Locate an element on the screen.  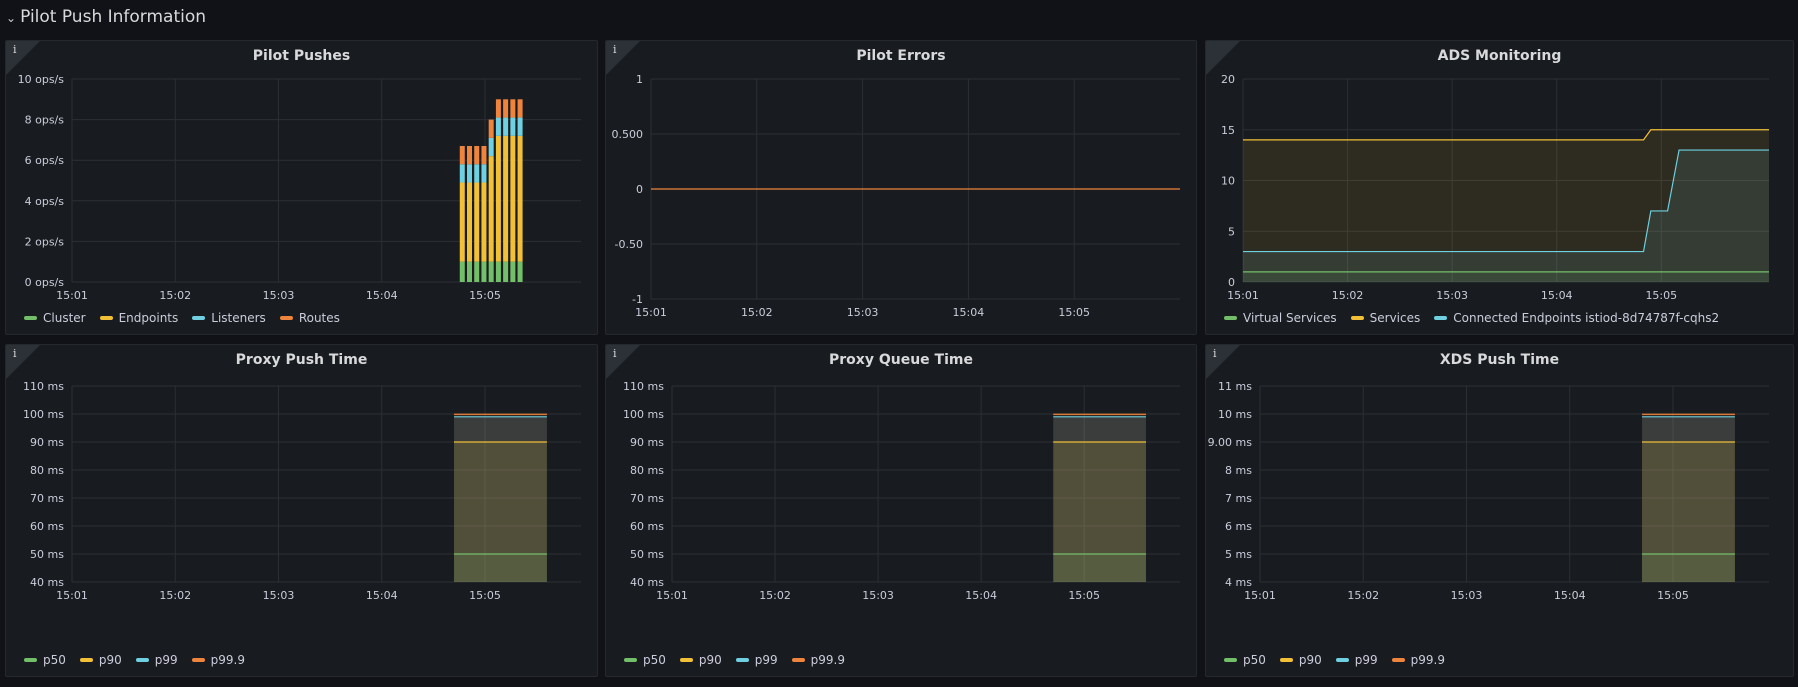
x-tick-label: 15:04 is located at coordinates (969, 312).